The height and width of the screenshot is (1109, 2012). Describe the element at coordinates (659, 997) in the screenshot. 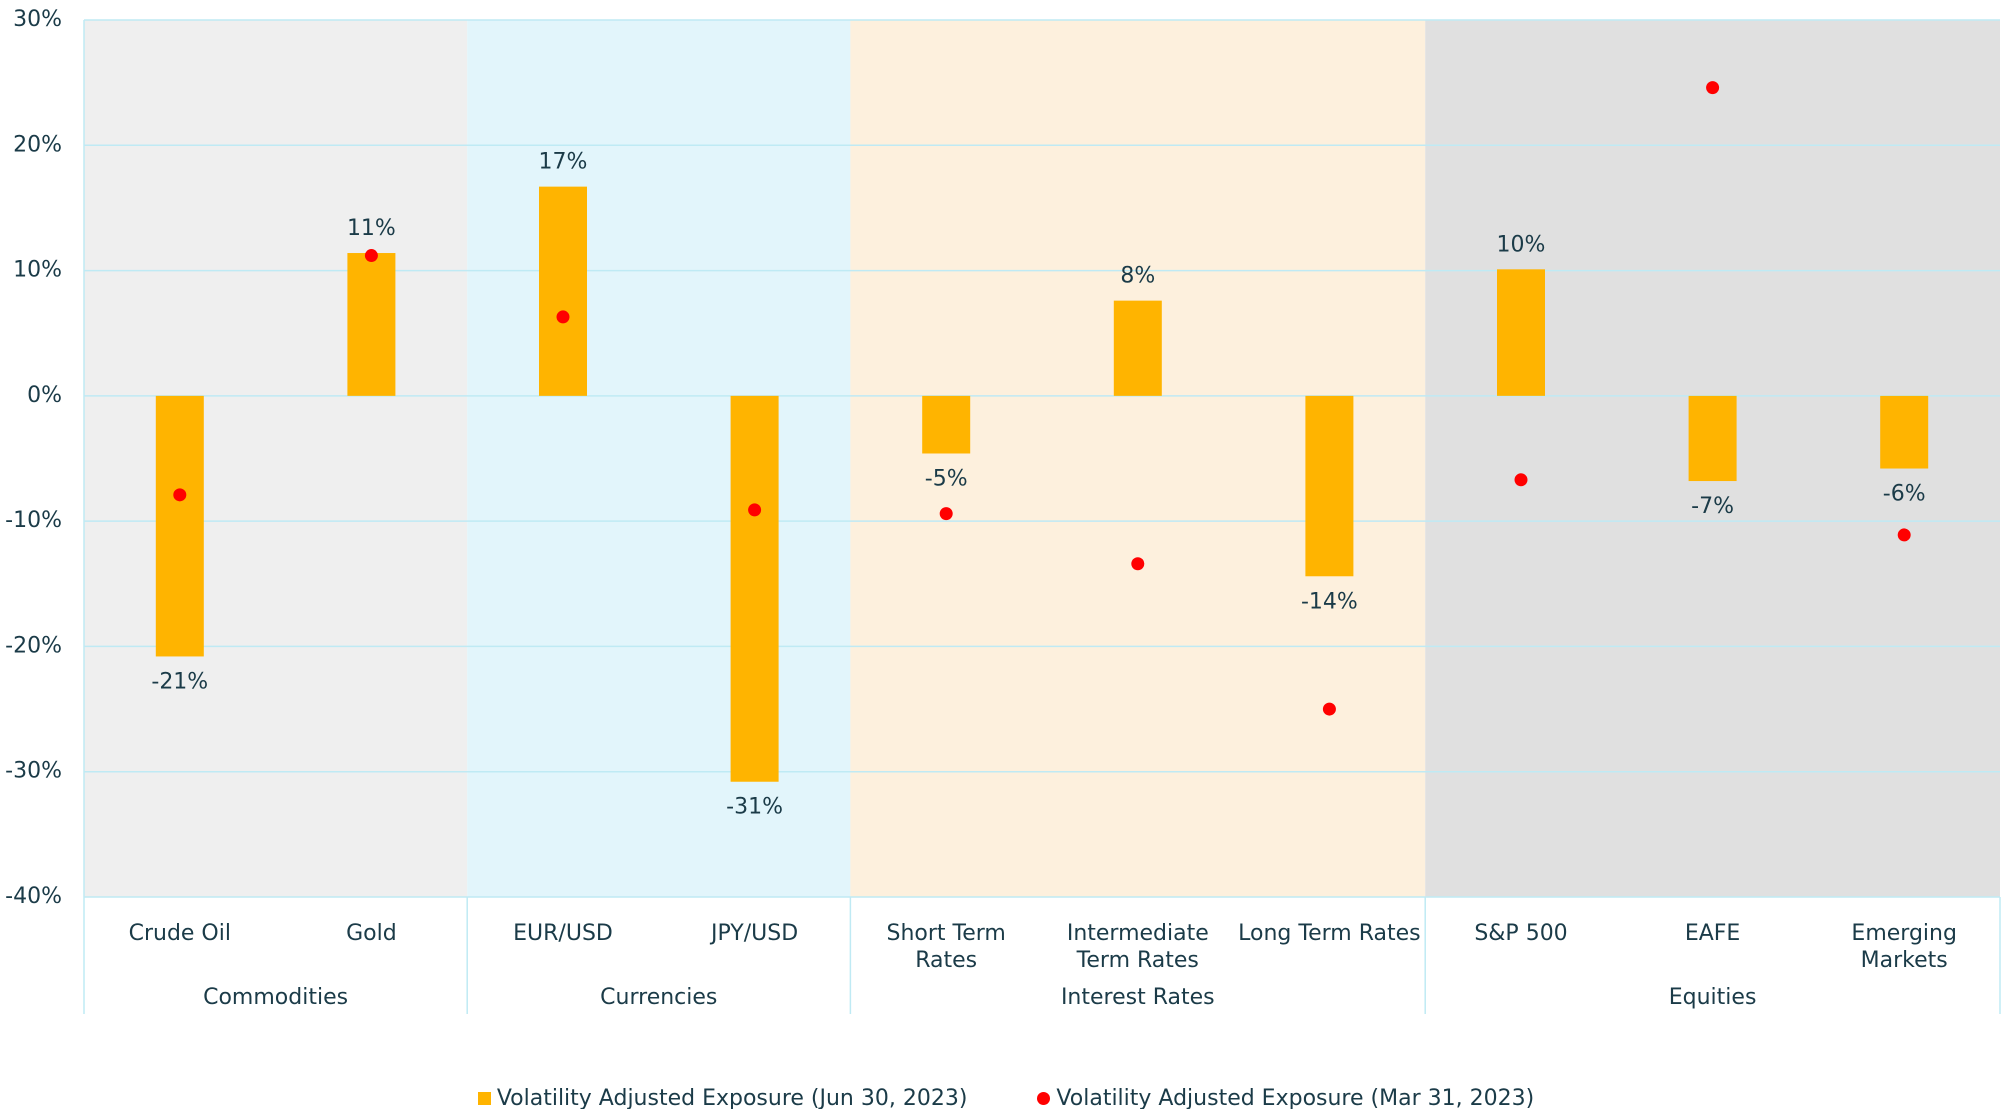

I see `group-label: Currencies` at that location.